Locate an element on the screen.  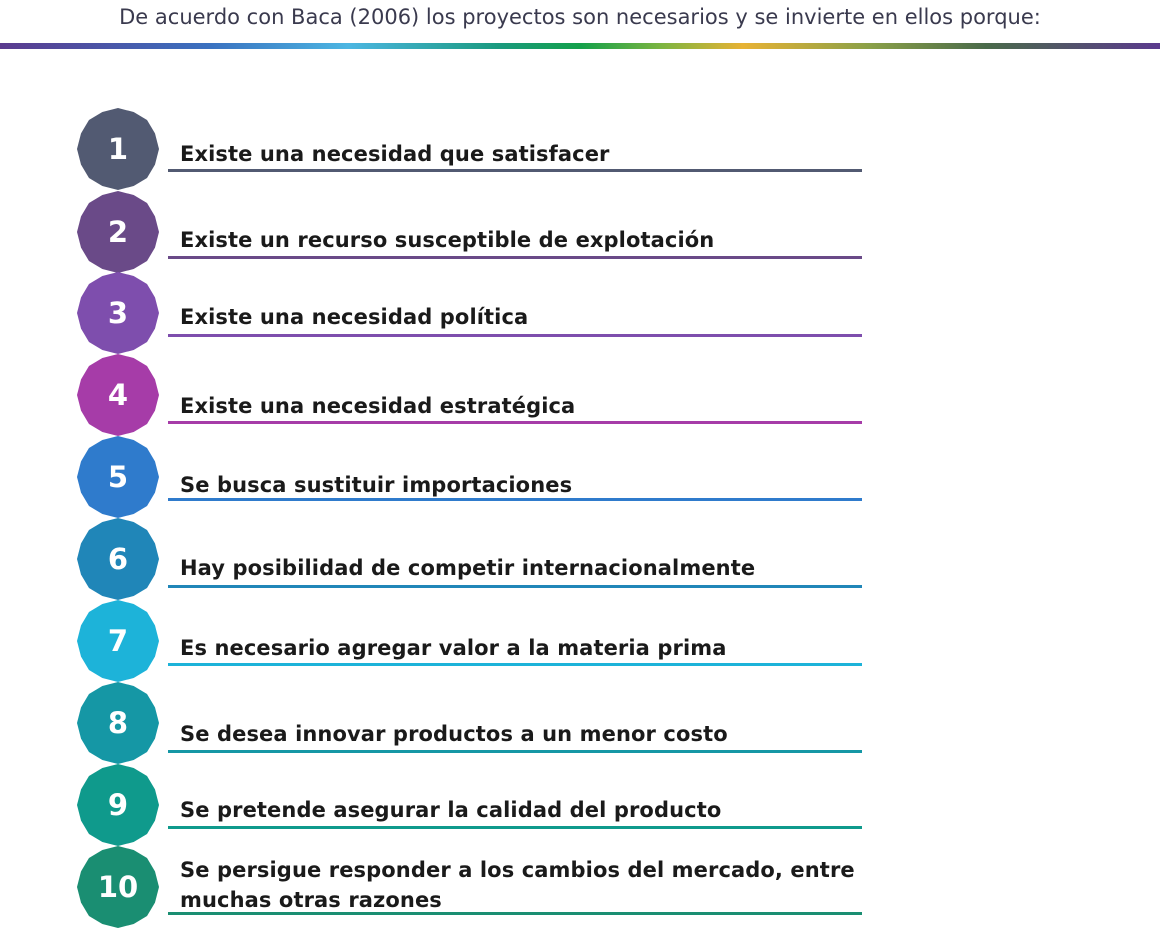
item-text: Existe una necesidad política is located at coordinates (354, 317).